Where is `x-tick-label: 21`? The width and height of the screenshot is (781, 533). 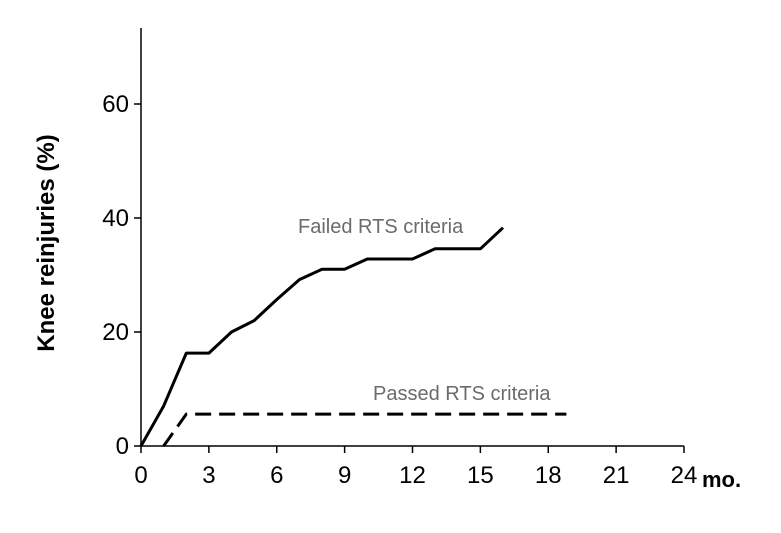
x-tick-label: 21 is located at coordinates (616, 475).